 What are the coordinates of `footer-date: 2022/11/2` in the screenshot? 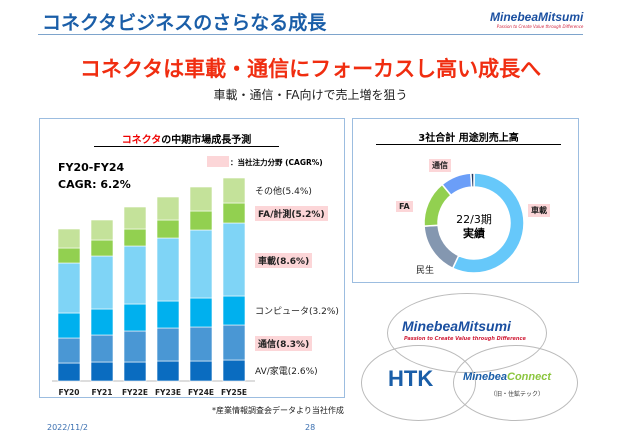 It's located at (68, 427).